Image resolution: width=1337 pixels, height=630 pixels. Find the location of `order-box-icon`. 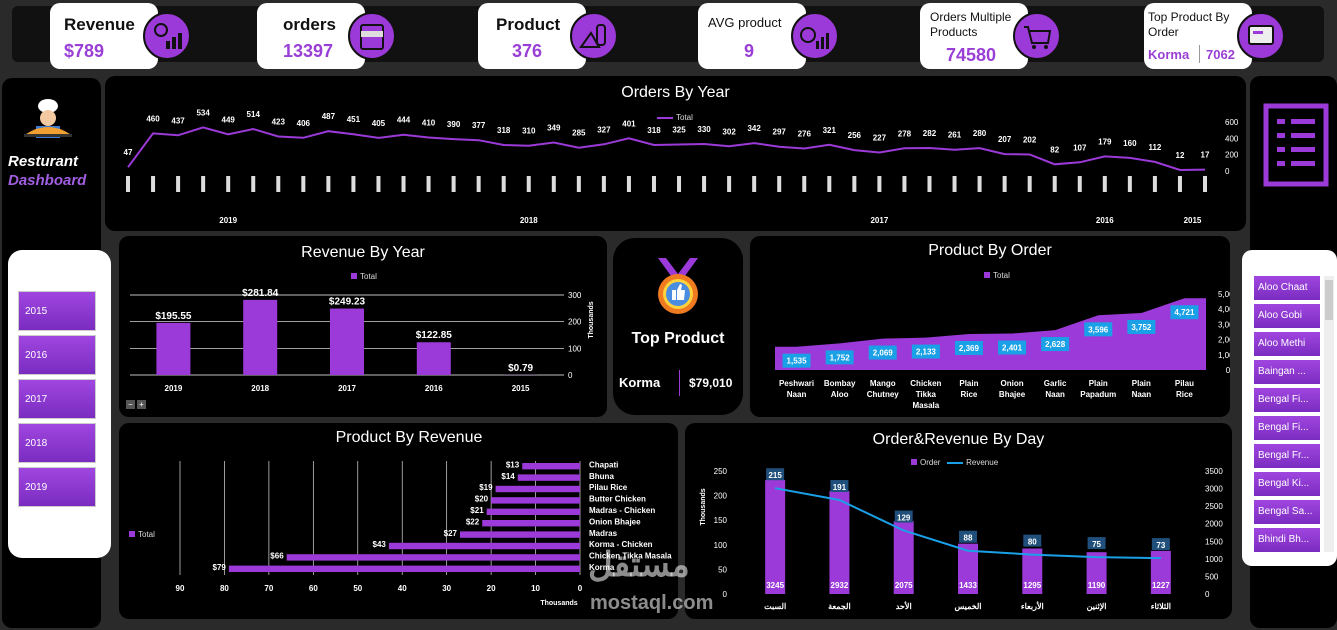

order-box-icon is located at coordinates (372, 38).